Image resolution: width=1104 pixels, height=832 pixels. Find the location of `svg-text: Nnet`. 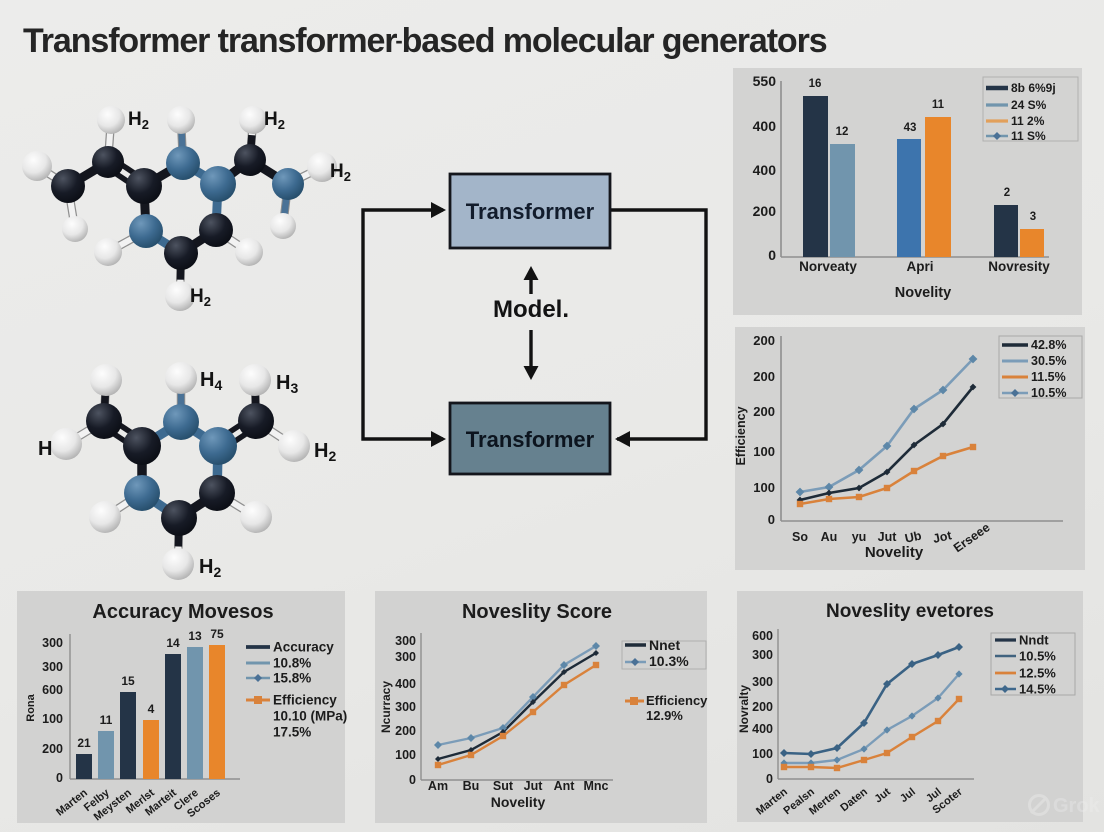

svg-text: Nnet is located at coordinates (664, 645).